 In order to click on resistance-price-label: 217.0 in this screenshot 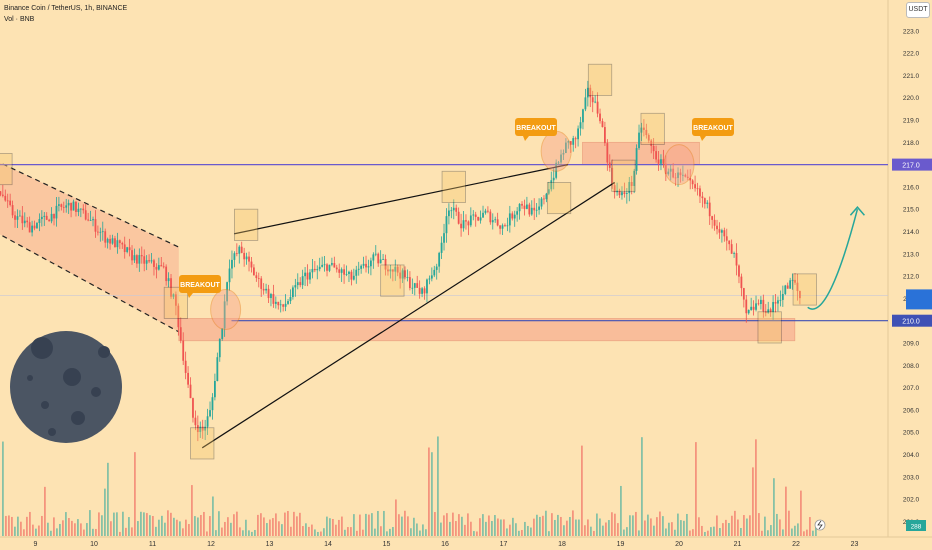, I will do `click(911, 166)`.